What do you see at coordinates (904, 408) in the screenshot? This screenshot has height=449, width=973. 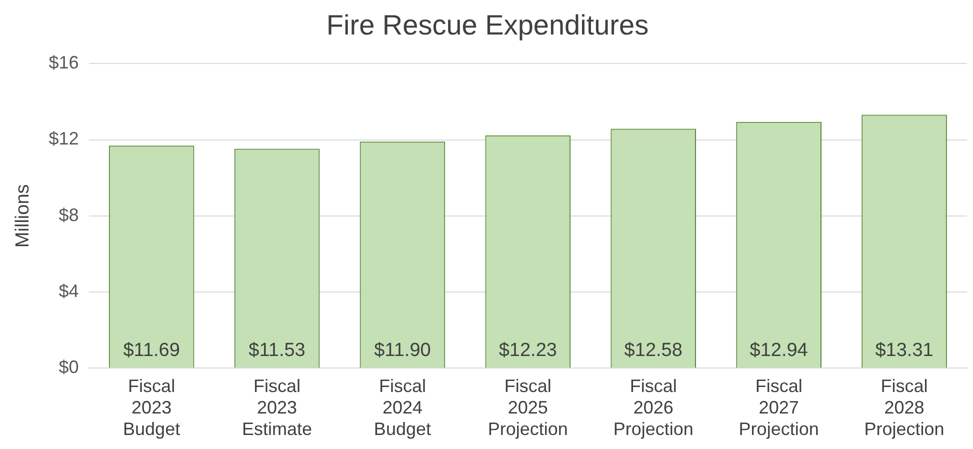 I see `x-tick-label: Fiscal 2028 Projection` at bounding box center [904, 408].